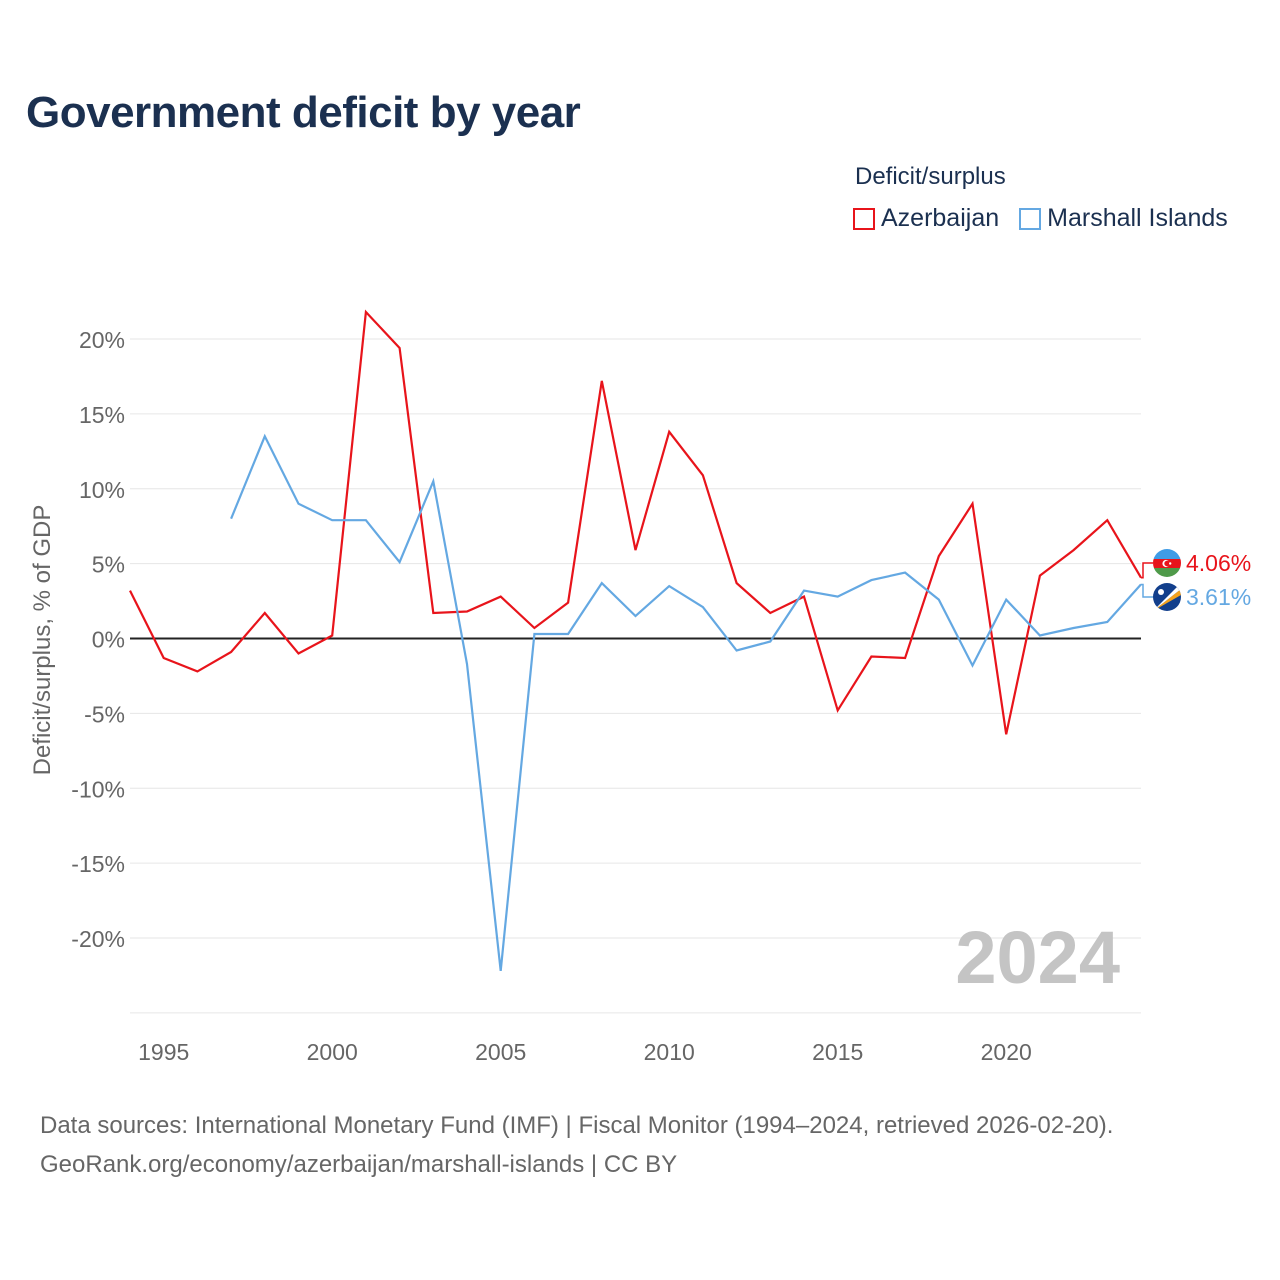 The image size is (1280, 1280). Describe the element at coordinates (108, 640) in the screenshot. I see `y-tick-label: 0%` at that location.